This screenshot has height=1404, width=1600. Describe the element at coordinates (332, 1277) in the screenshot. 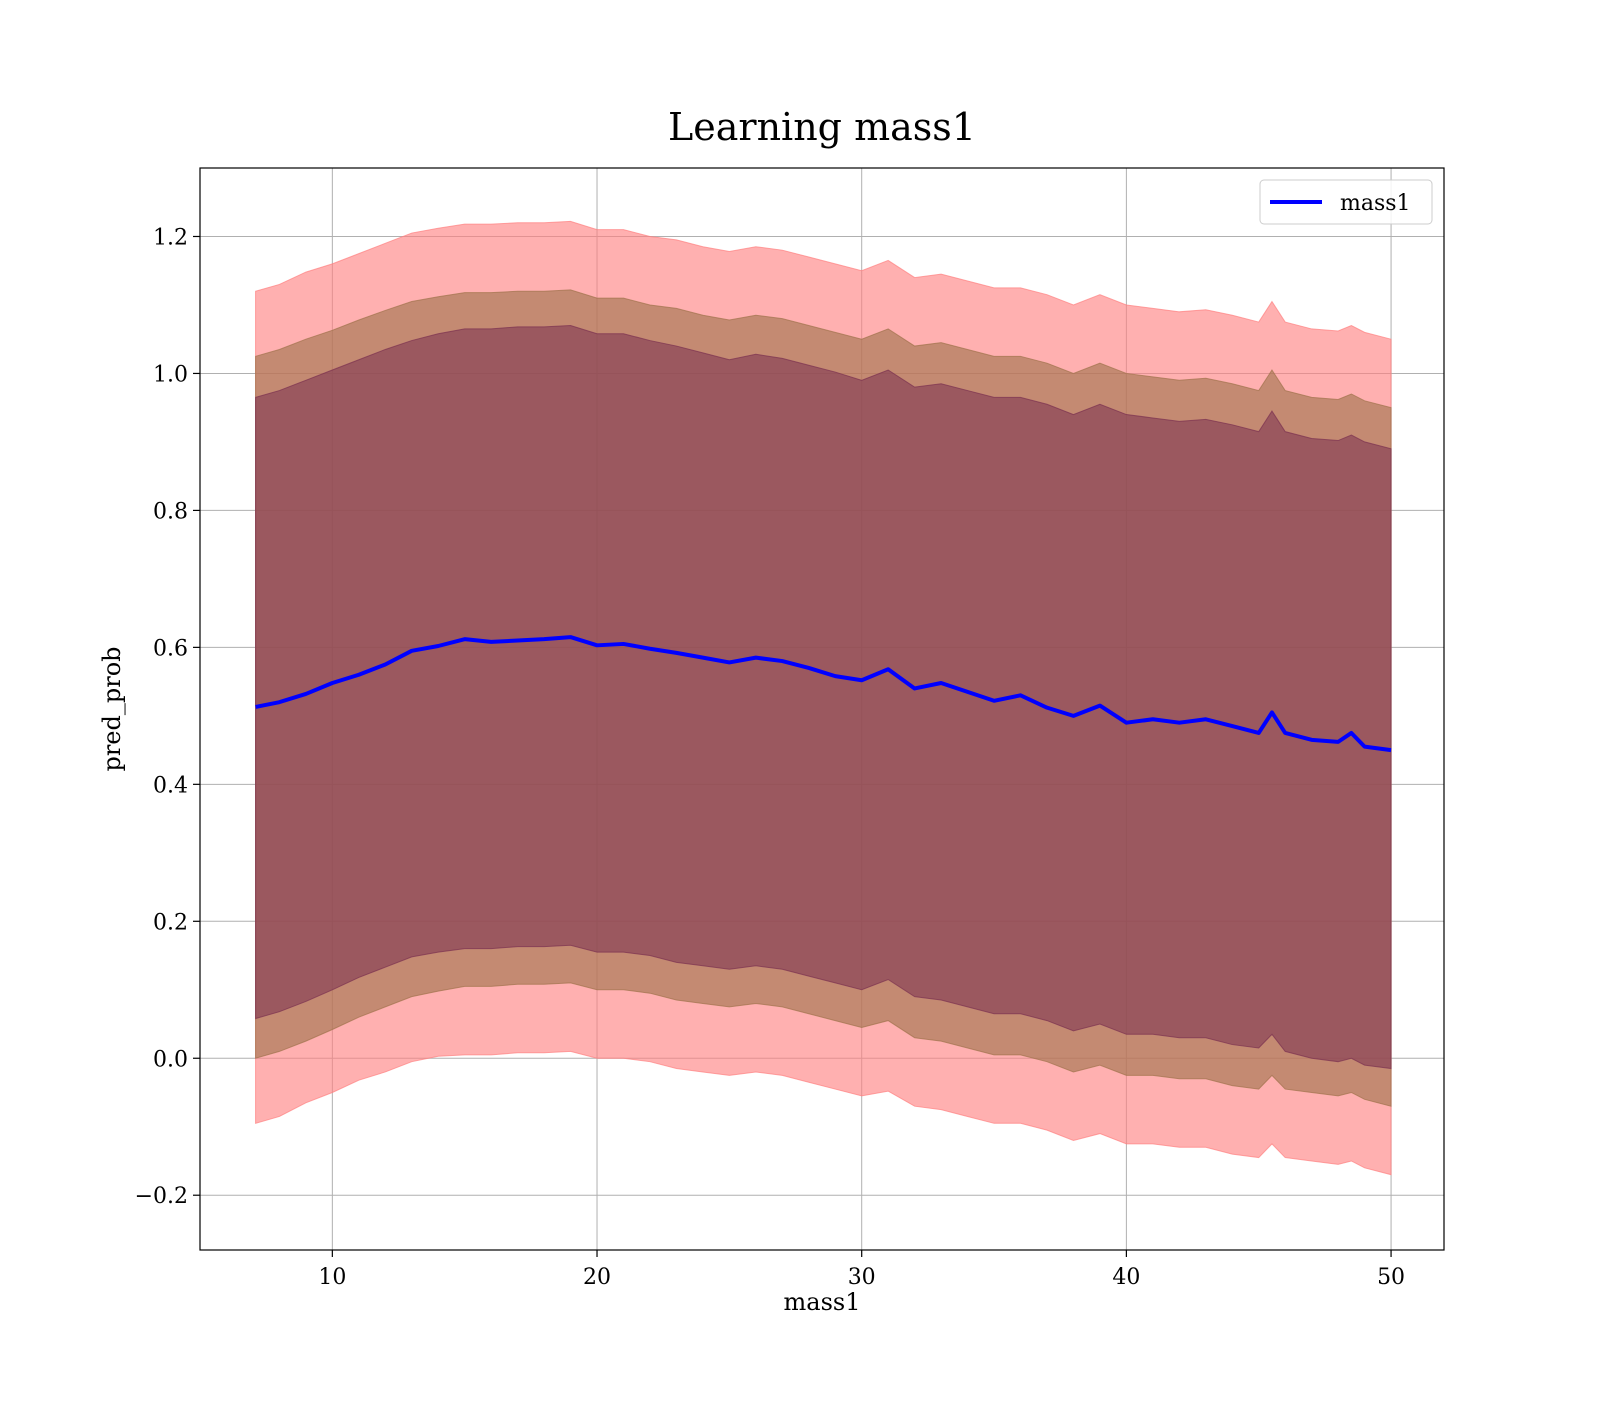

I see `x-tick-label-0: 10` at that location.